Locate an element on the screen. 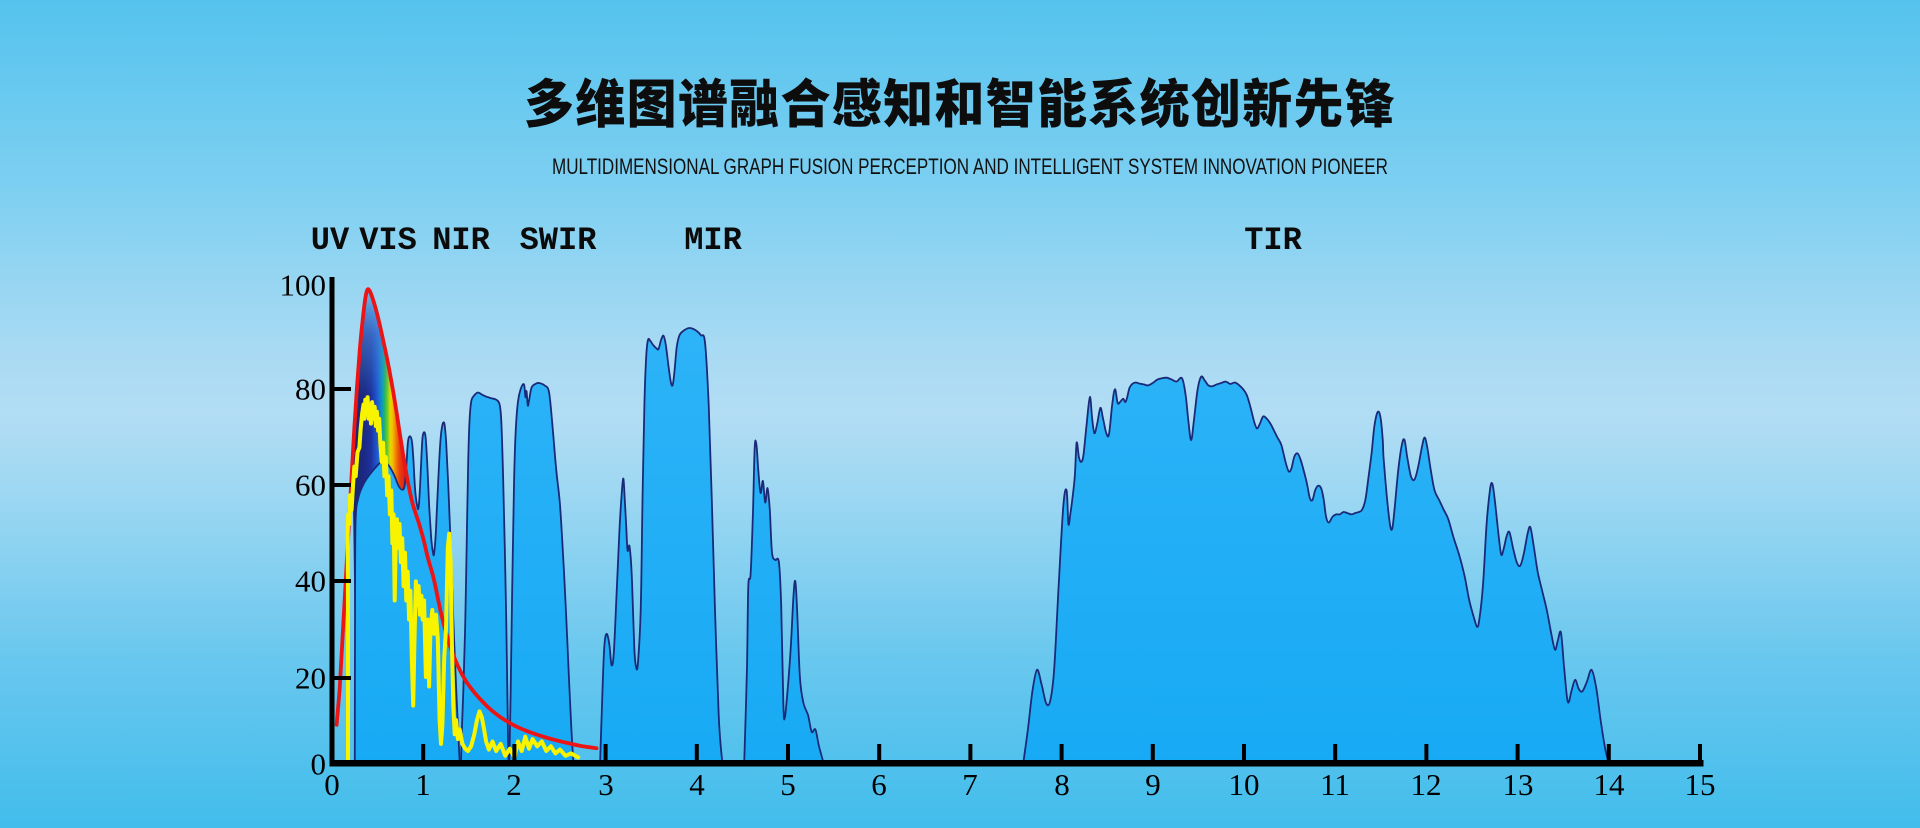  svg-text: 5 is located at coordinates (788, 784).